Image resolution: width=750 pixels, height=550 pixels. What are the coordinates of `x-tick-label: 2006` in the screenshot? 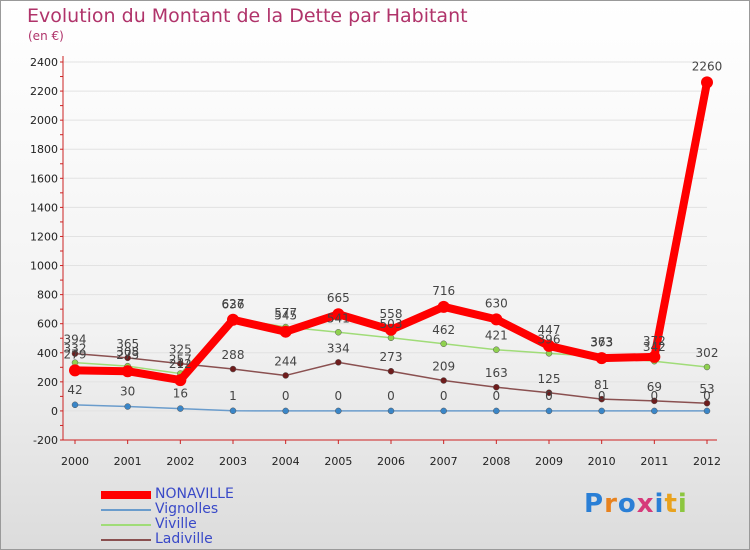 It's located at (391, 461).